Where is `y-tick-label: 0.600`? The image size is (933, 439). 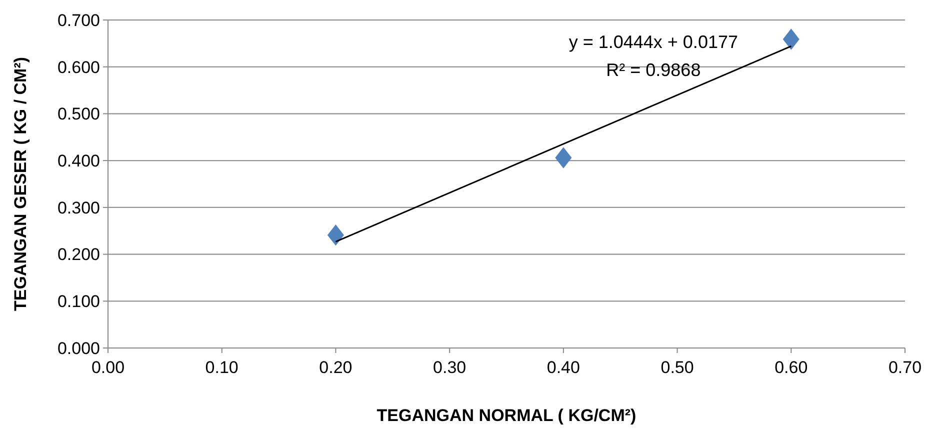 y-tick-label: 0.600 is located at coordinates (78, 67).